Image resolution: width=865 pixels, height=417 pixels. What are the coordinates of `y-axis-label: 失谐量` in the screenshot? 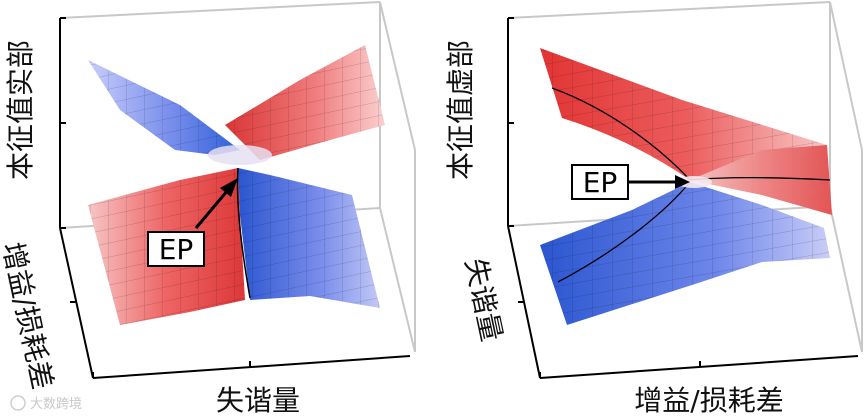 It's located at (484, 299).